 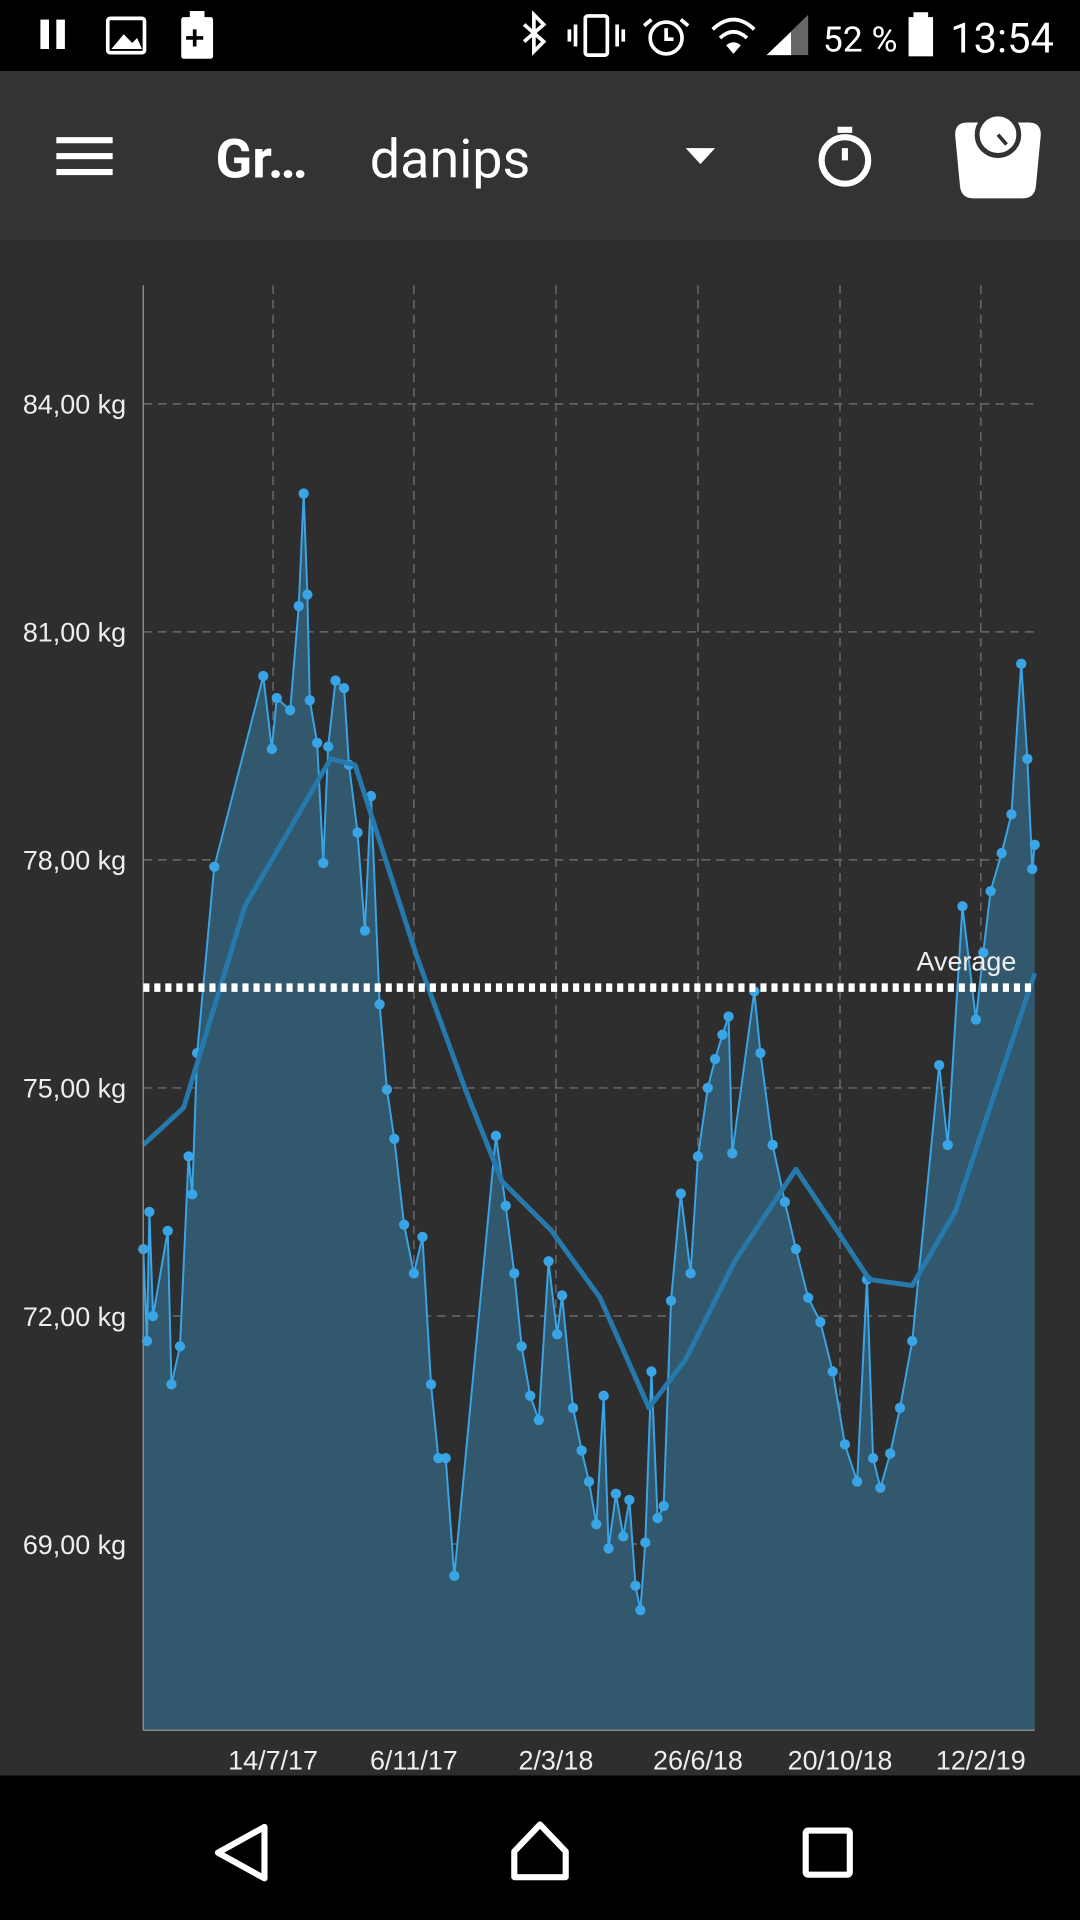 I want to click on user-selector: danips, so click(x=450, y=160).